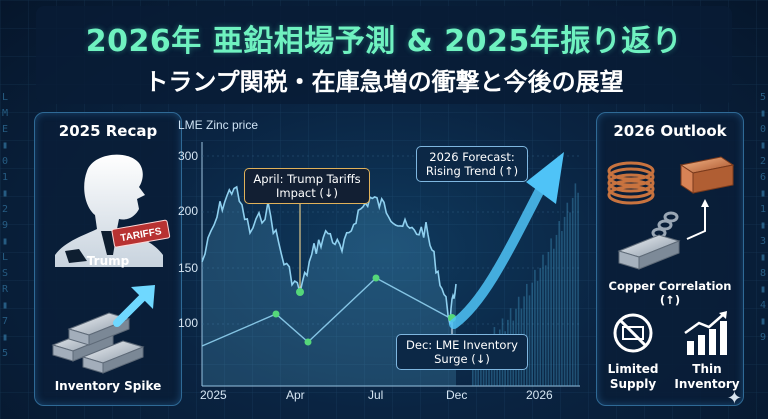 Image resolution: width=768 pixels, height=419 pixels. Describe the element at coordinates (108, 386) in the screenshot. I see `inventory-spike-label: Inventory Spike` at that location.